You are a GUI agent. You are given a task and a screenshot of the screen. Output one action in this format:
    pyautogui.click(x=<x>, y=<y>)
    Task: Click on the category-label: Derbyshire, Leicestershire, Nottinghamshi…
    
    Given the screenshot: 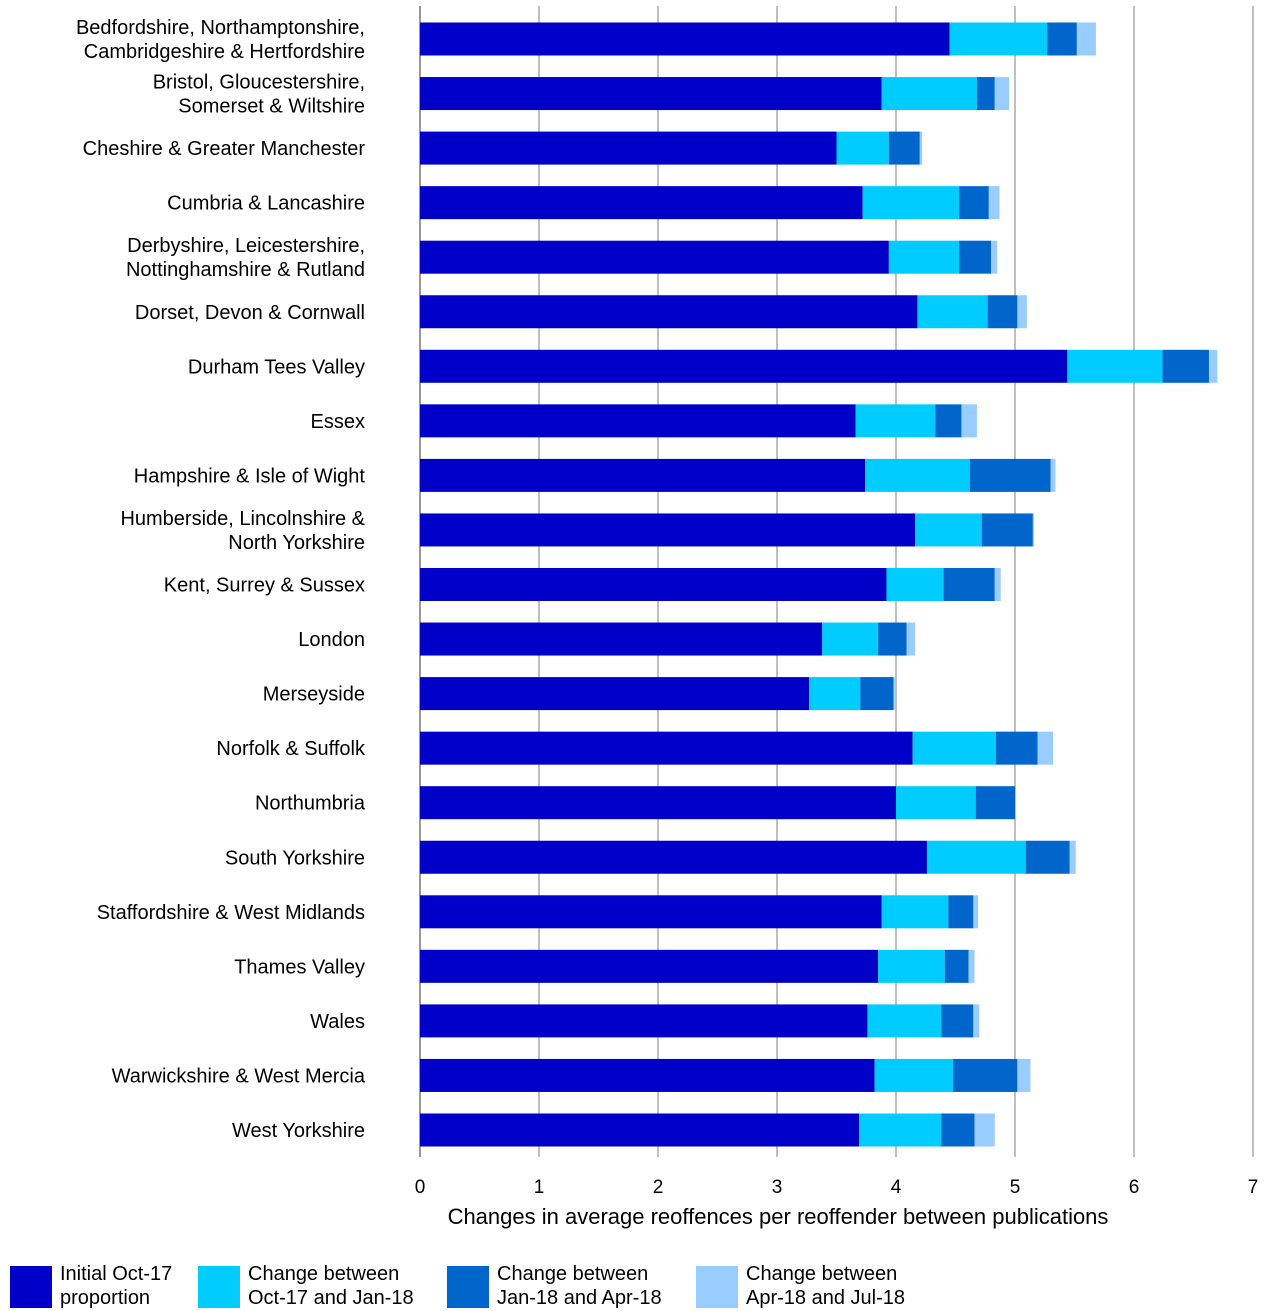 What is the action you would take?
    pyautogui.click(x=245, y=258)
    